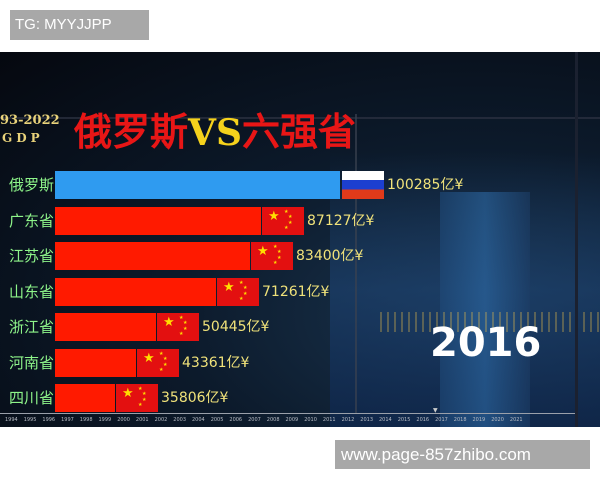 Image resolution: width=600 pixels, height=480 pixels. What do you see at coordinates (195, 398) in the screenshot?
I see `bar-value: 35806亿¥` at bounding box center [195, 398].